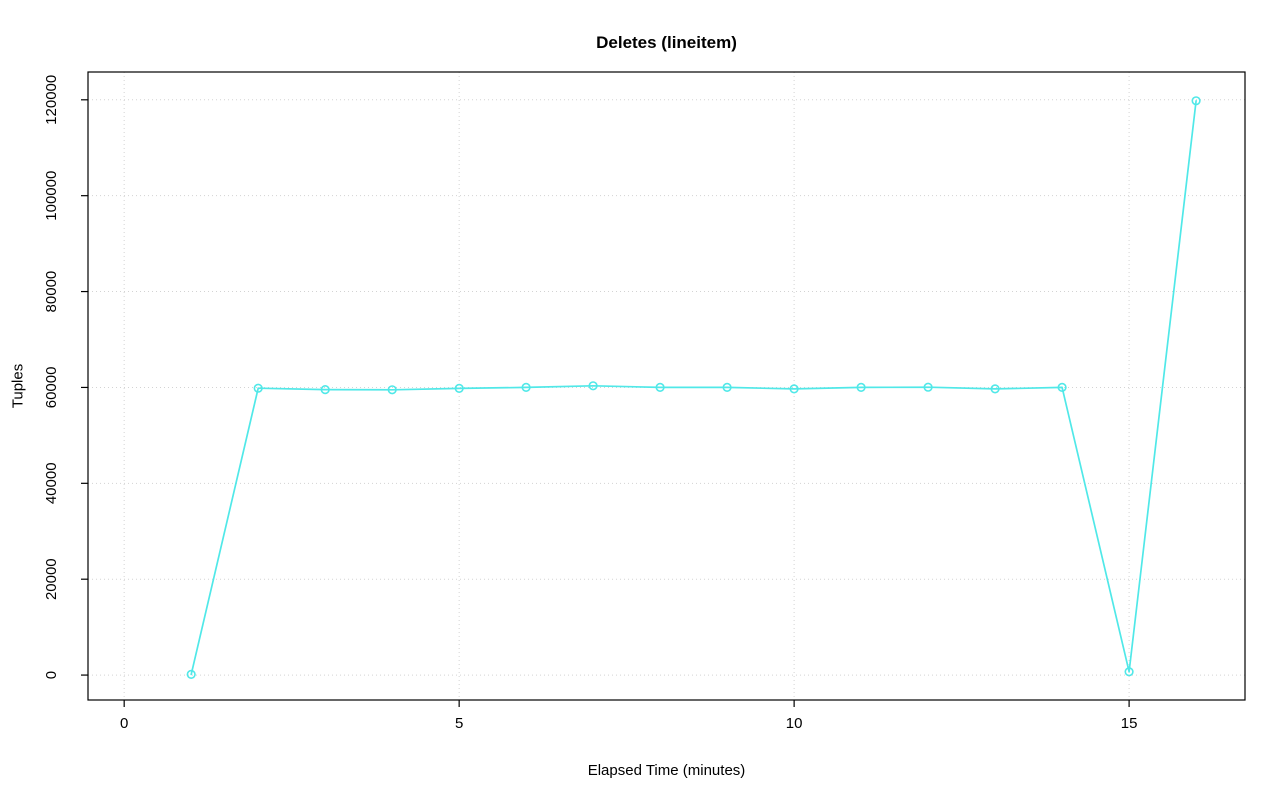  What do you see at coordinates (51, 196) in the screenshot?
I see `y-tick-label: 100000` at bounding box center [51, 196].